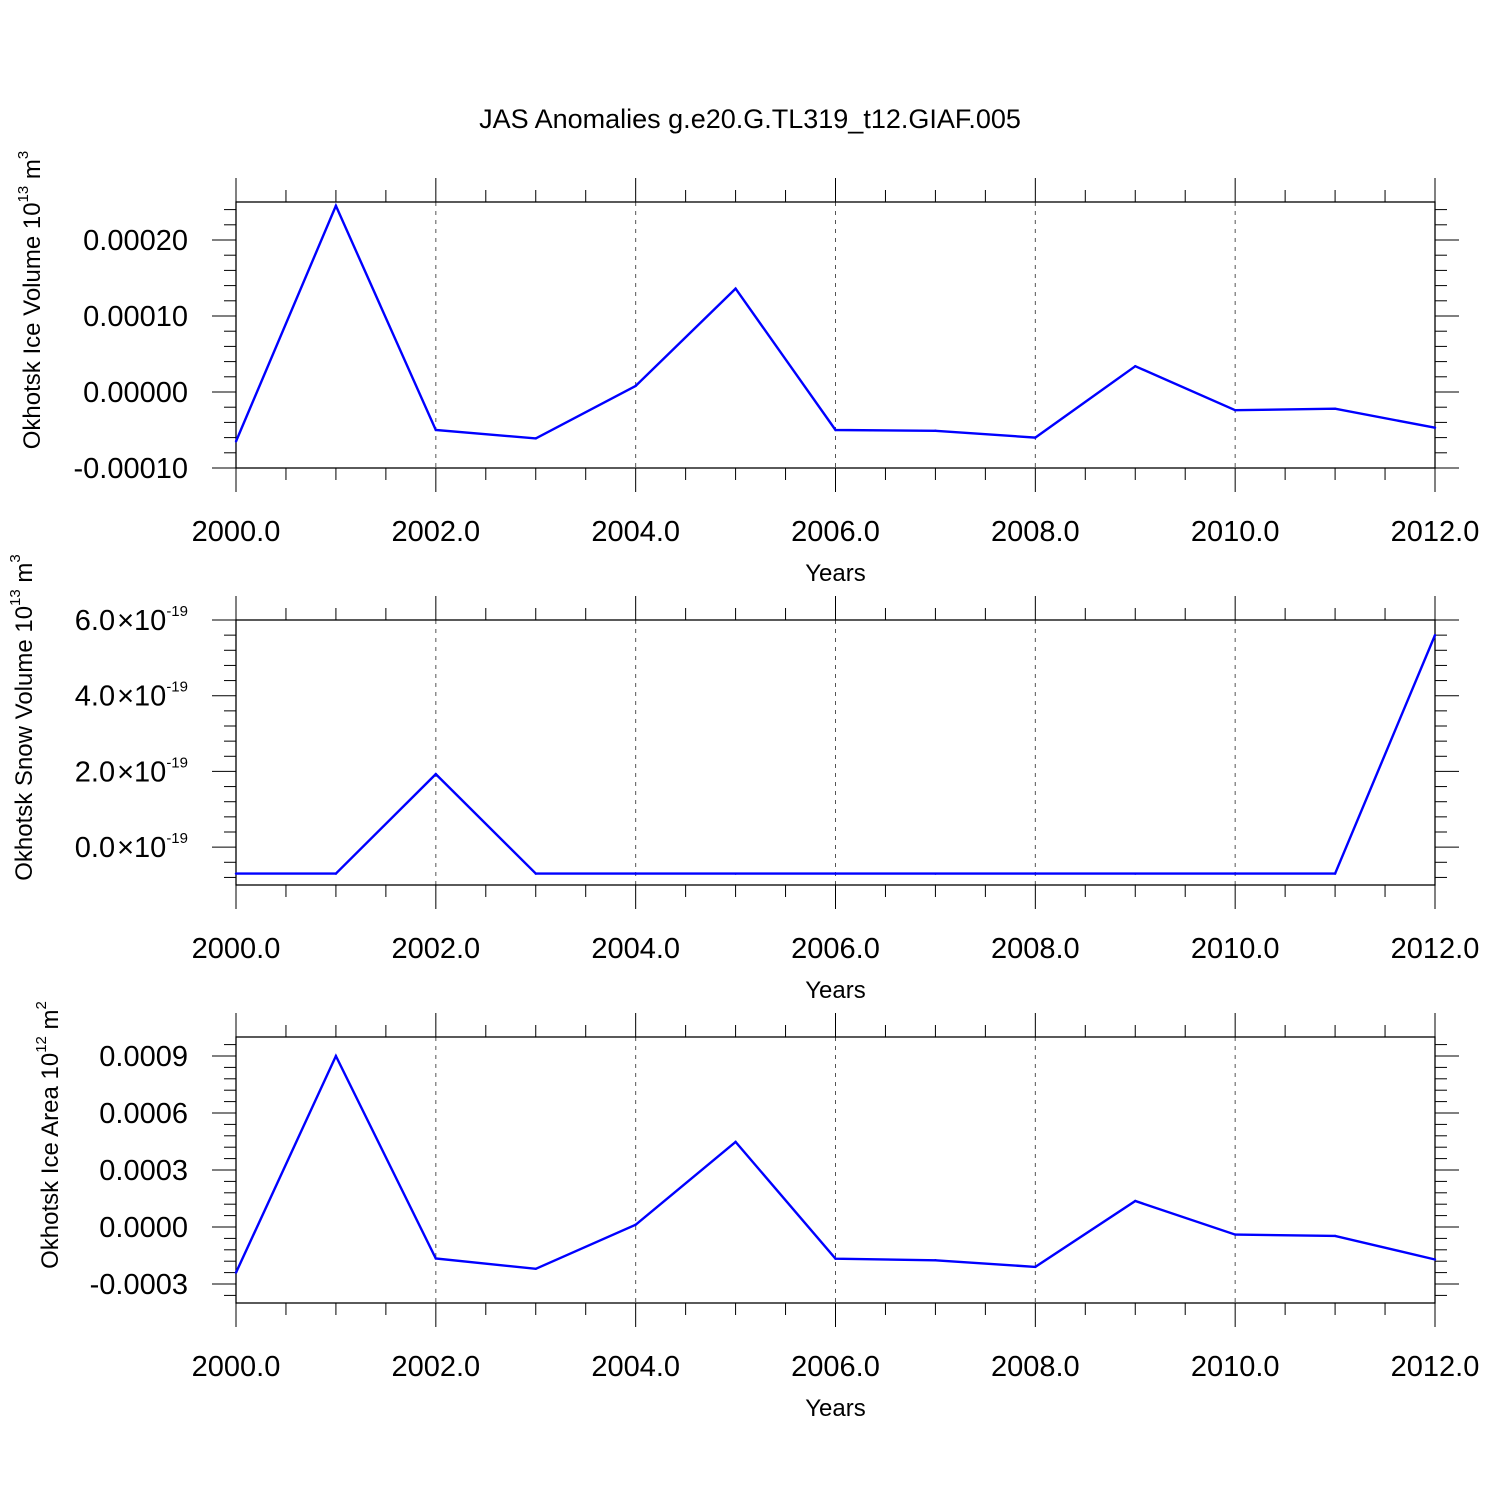  Describe the element at coordinates (143, 1057) in the screenshot. I see `y-tick-label: 0.0009` at that location.